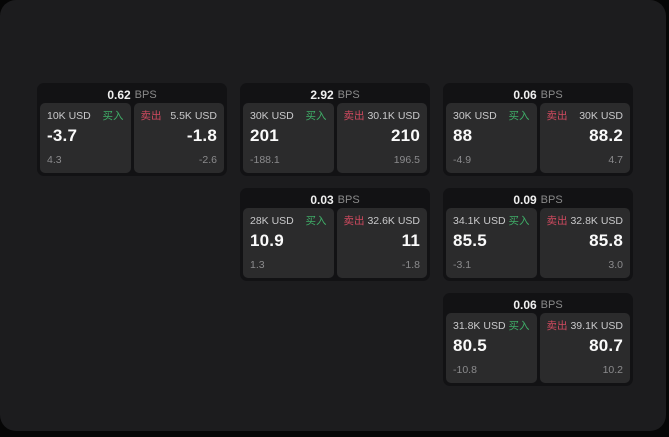 Image resolution: width=669 pixels, height=437 pixels. I want to click on bps-value: 0.03, so click(322, 199).